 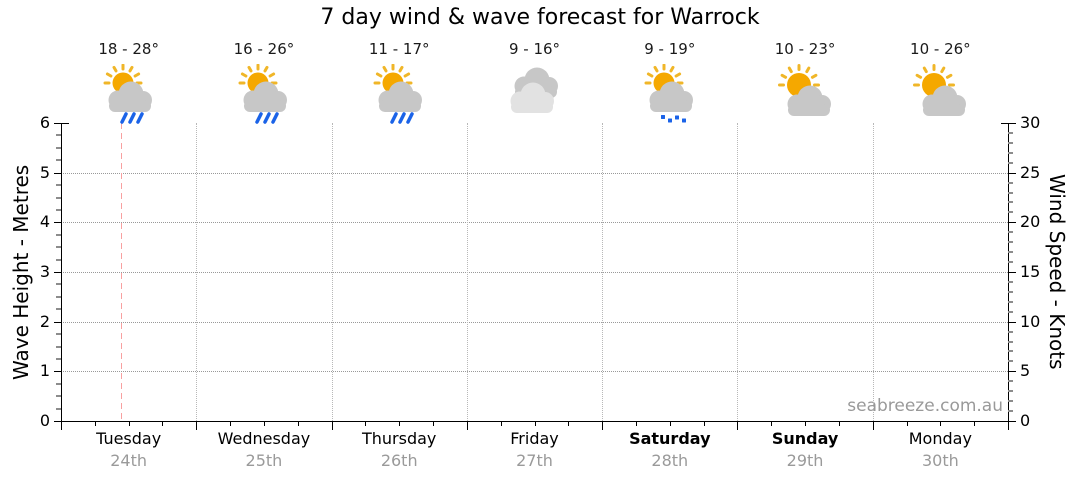 I want to click on day-label-friday: Friday 27th, so click(x=535, y=449).